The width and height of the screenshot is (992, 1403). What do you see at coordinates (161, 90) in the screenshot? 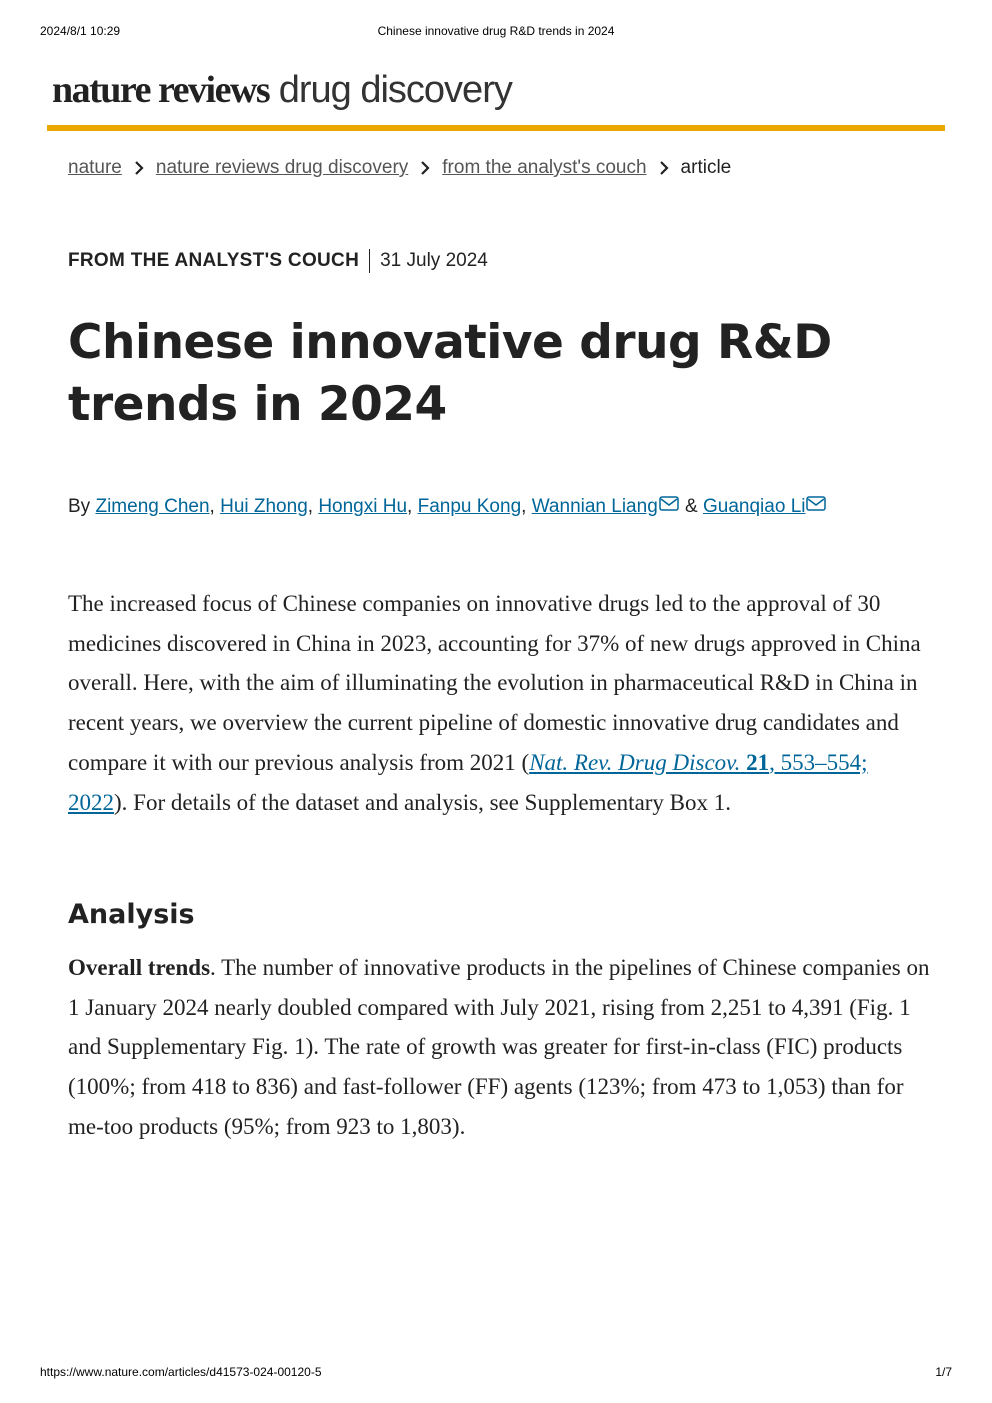
I see `brand-bold: nature reviews` at bounding box center [161, 90].